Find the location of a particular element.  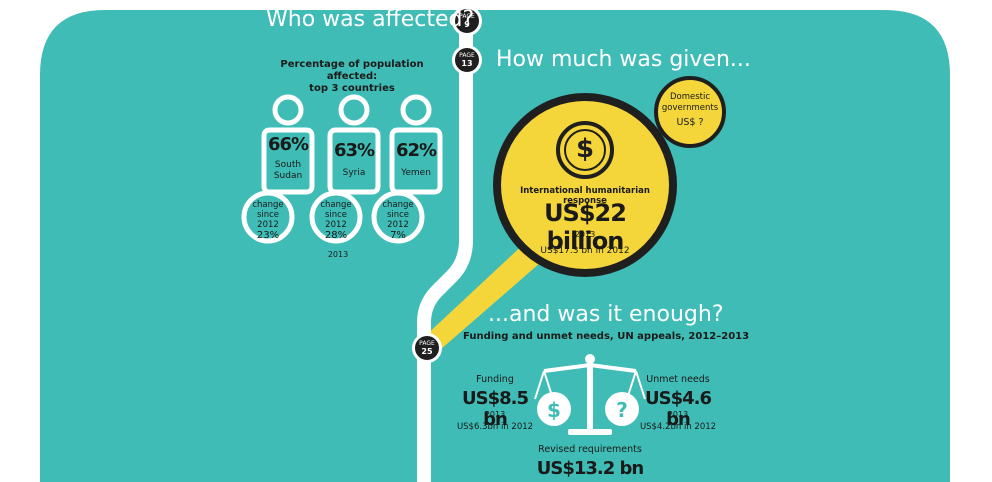

affected-year: 2013 is located at coordinates (338, 254).